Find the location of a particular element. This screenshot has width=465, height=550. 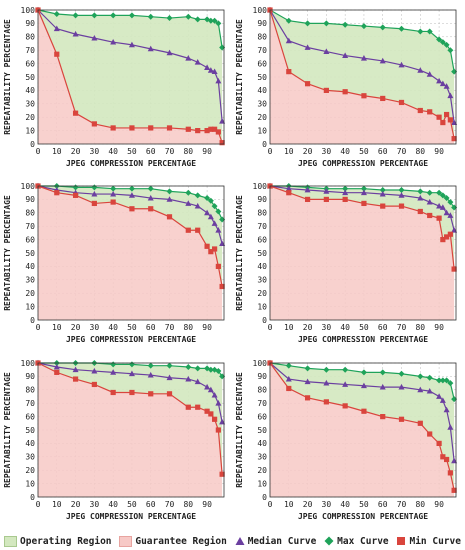

operating-swatch-icon is located at coordinates (10, 541).